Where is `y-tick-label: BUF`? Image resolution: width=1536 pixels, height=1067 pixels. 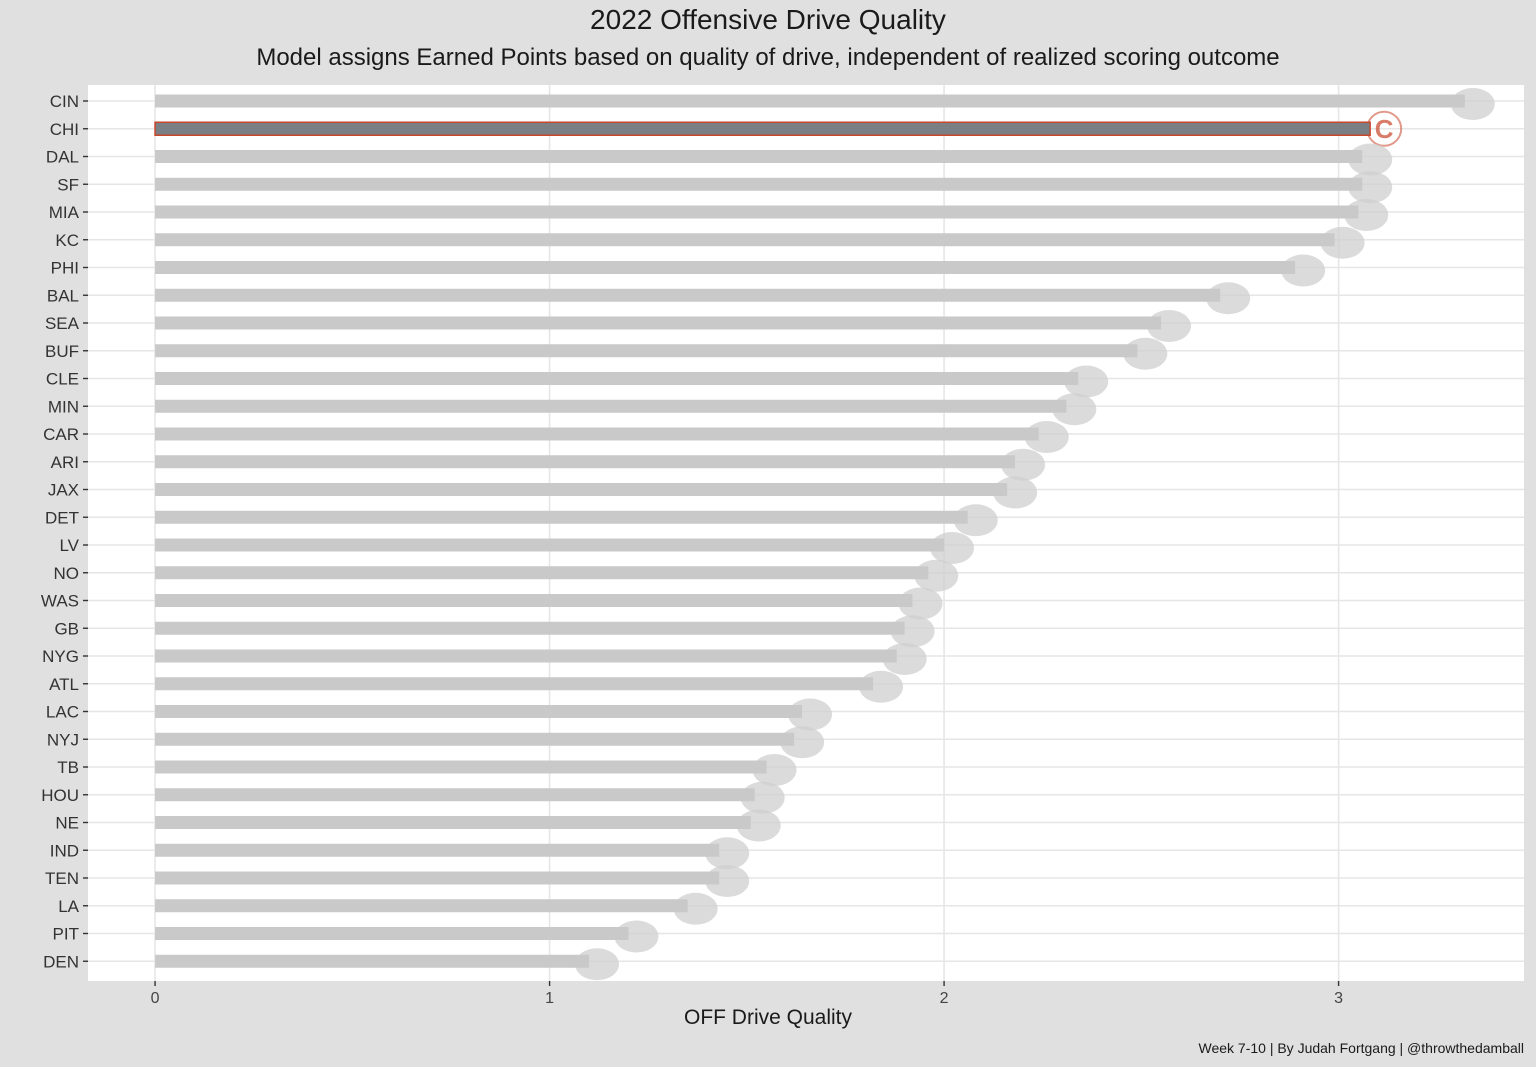 y-tick-label: BUF is located at coordinates (62, 351).